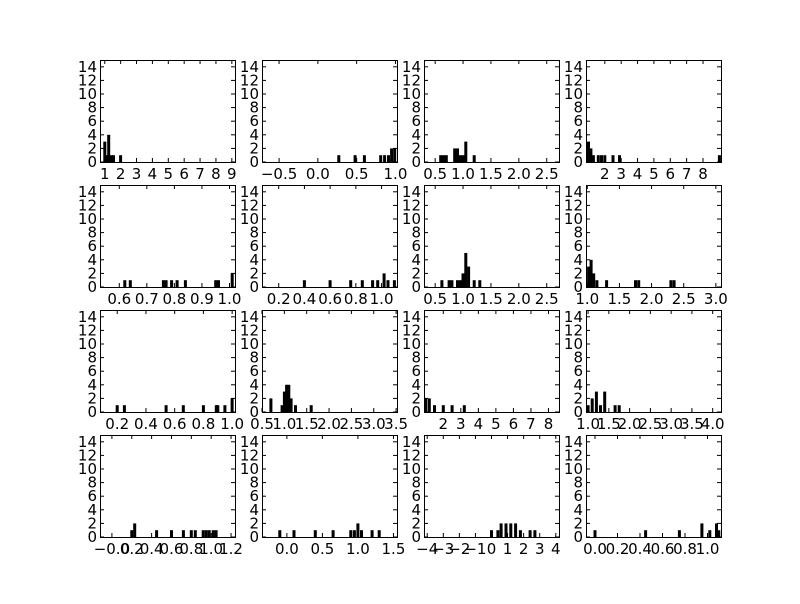 Image resolution: width=800 pixels, height=604 pixels. Describe the element at coordinates (663, 549) in the screenshot. I see `x-tick-label: 0.6` at that location.